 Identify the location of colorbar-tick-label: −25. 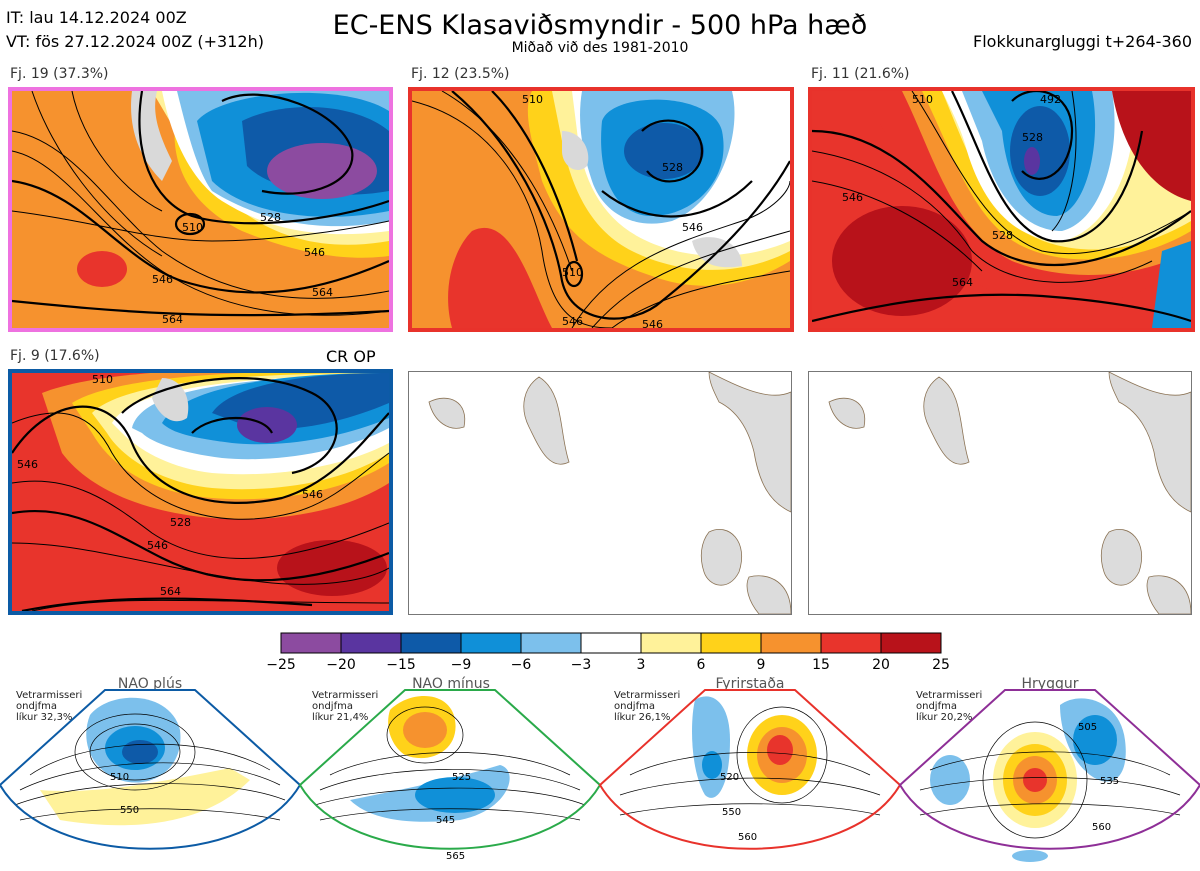
(281, 665).